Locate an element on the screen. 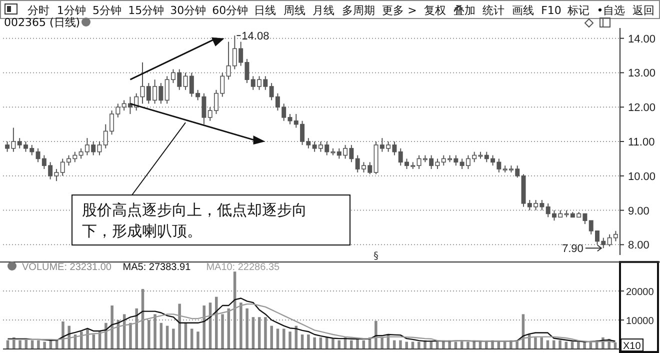  text: 复权 is located at coordinates (435, 10).